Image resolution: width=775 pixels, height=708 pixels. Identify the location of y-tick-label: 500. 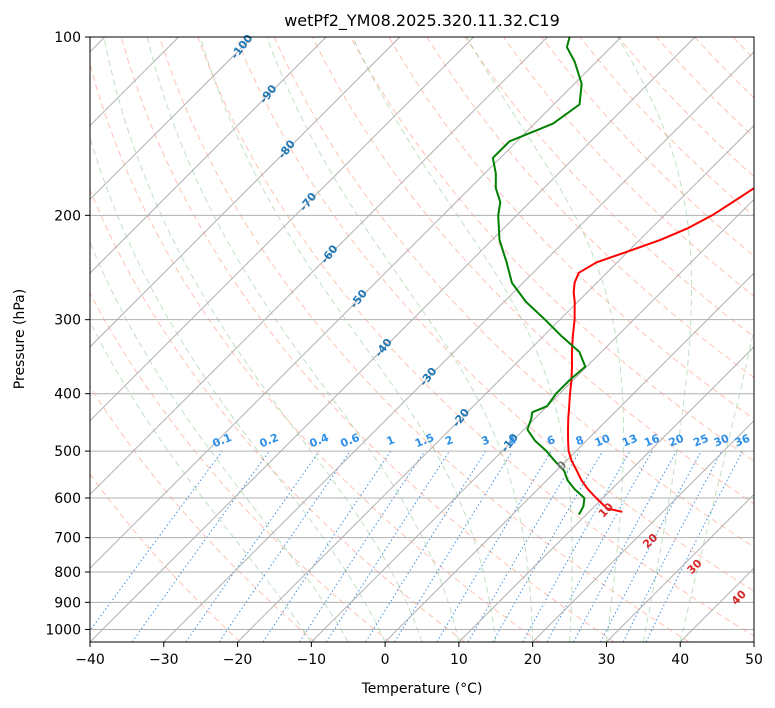
(67, 452).